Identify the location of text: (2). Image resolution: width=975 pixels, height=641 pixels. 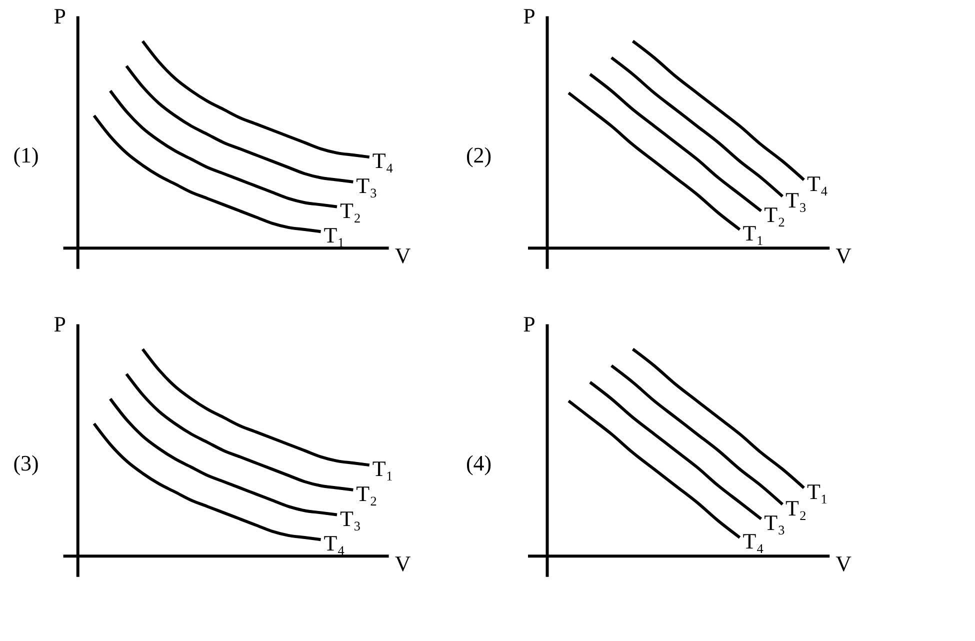
(479, 155).